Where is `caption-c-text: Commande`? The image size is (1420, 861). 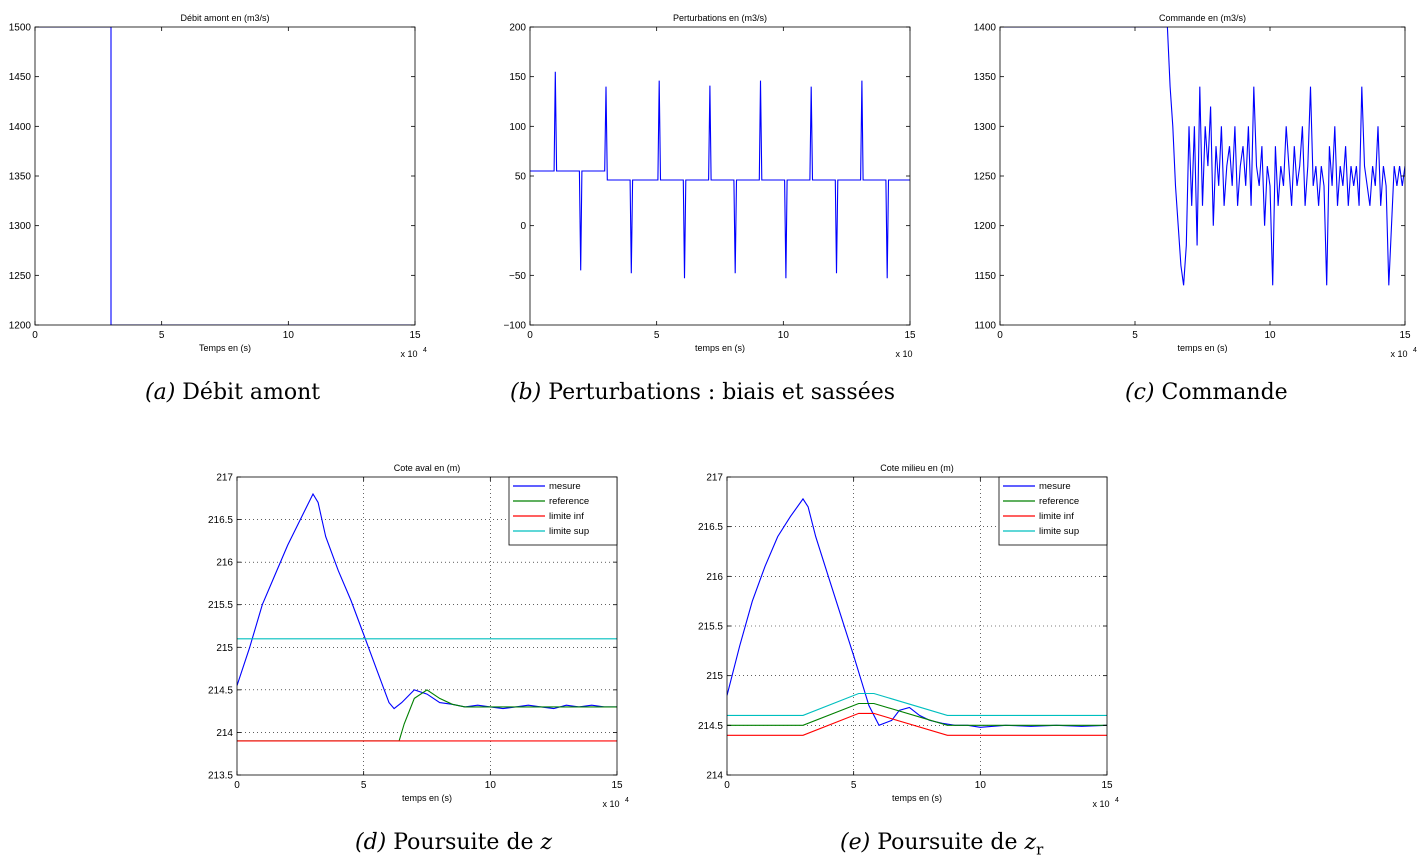 caption-c-text: Commande is located at coordinates (1224, 392).